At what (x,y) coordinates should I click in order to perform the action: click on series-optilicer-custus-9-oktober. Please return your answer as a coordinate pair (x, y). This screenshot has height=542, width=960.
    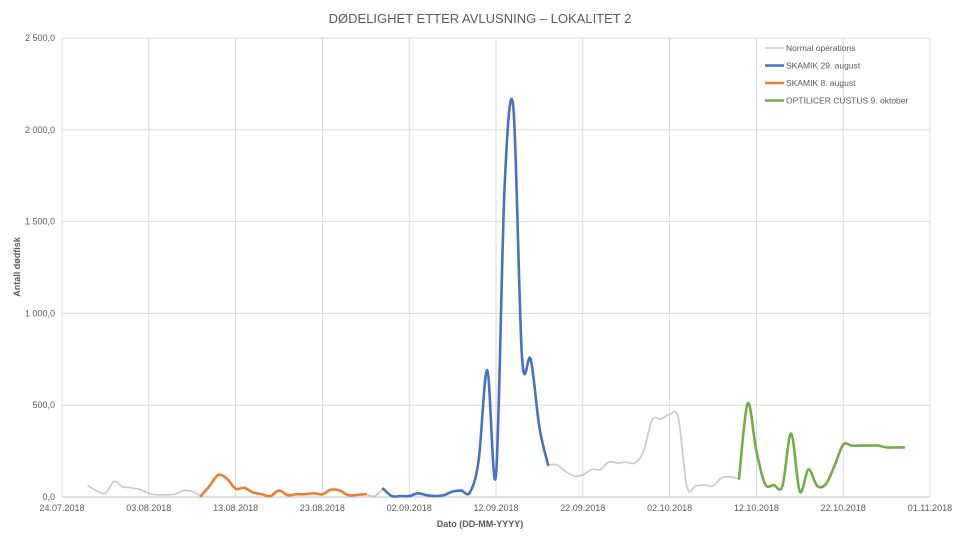
    Looking at the image, I should click on (821, 448).